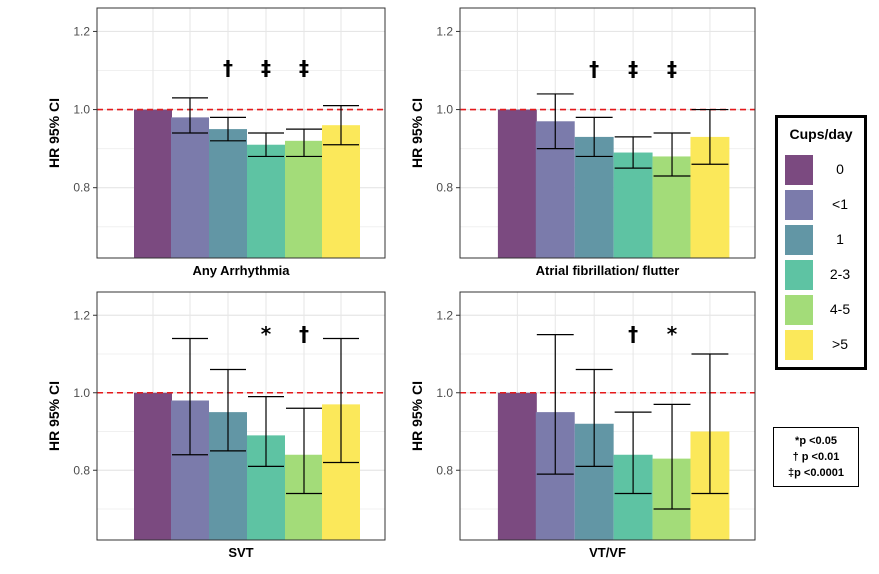 The image size is (879, 574). What do you see at coordinates (840, 309) in the screenshot?
I see `legend-label-4-5: 4-5` at bounding box center [840, 309].